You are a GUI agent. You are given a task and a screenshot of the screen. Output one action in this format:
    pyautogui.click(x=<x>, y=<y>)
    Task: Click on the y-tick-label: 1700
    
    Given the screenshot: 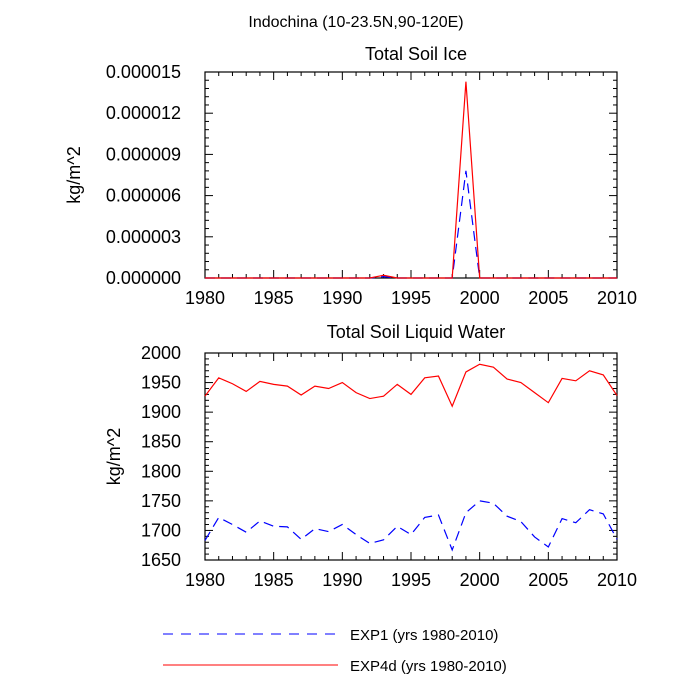 What is the action you would take?
    pyautogui.click(x=161, y=530)
    